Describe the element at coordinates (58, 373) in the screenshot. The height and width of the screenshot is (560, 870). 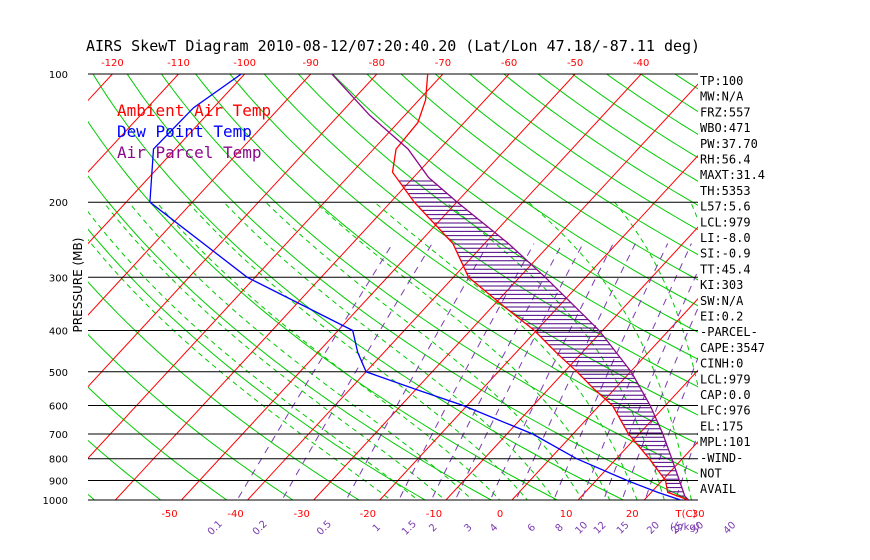
I see `pressure-tick-label: 500` at that location.